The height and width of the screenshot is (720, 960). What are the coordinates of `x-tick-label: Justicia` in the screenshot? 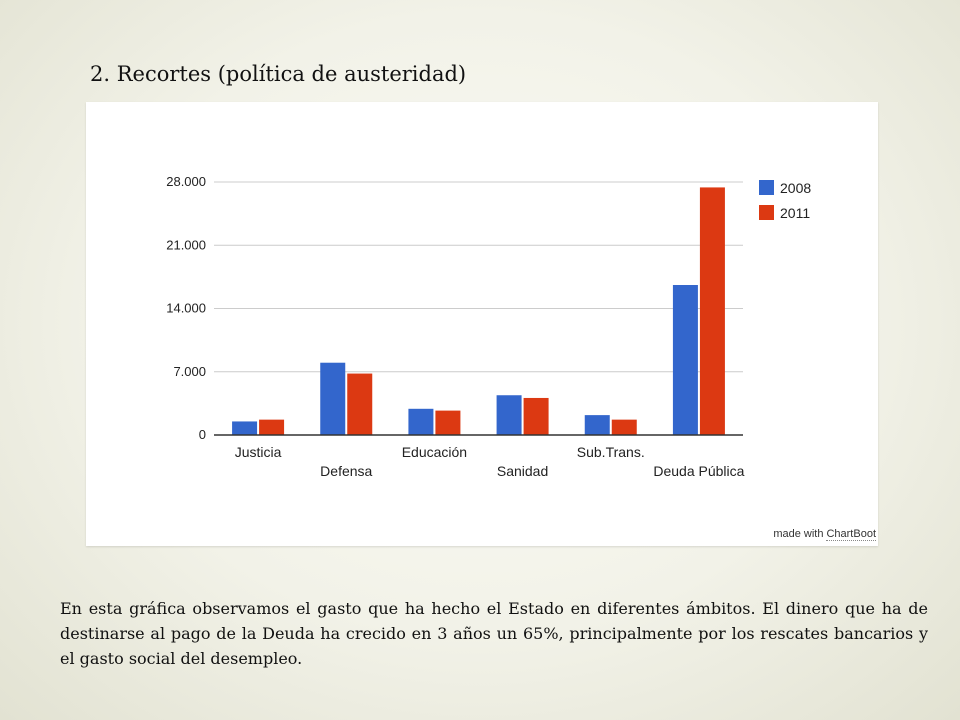 It's located at (258, 452).